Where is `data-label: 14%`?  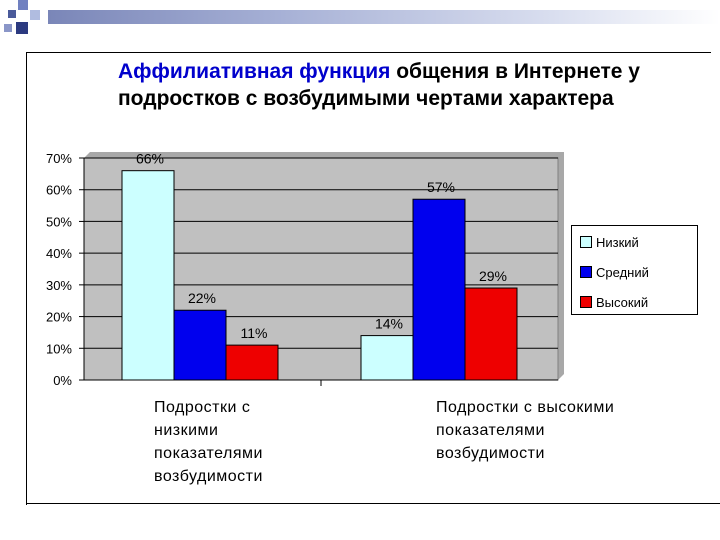 data-label: 14% is located at coordinates (389, 324).